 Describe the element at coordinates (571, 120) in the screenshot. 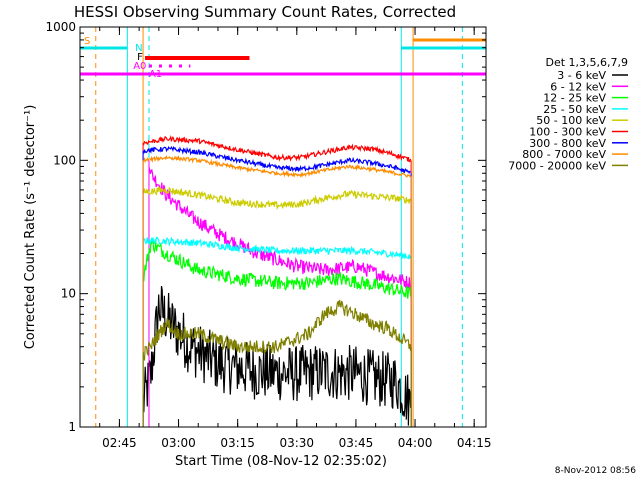

I see `legend-label-4: 50 - 100 keV` at that location.